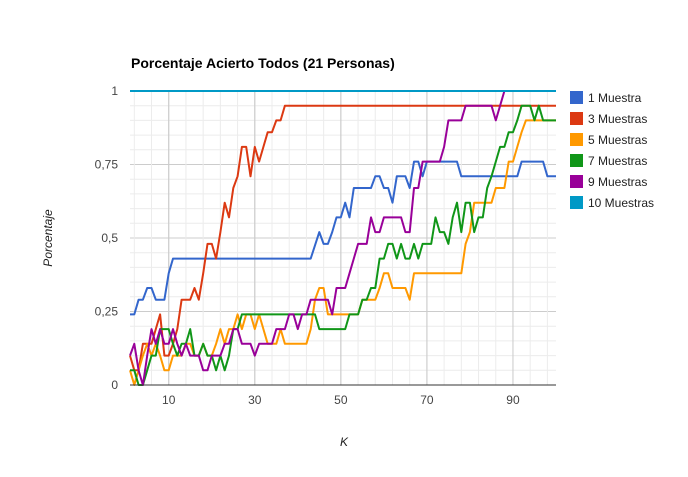  I want to click on chart-title: Porcentaje Acierto Todos (21 Personas), so click(263, 63).